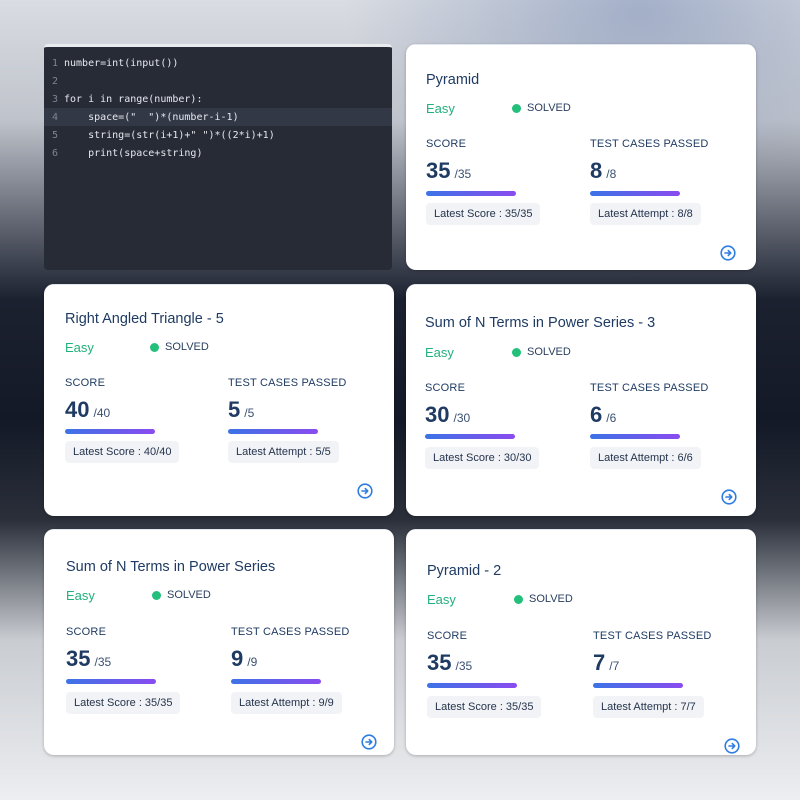  Describe the element at coordinates (453, 80) in the screenshot. I see `problem-title: Pyramid` at that location.